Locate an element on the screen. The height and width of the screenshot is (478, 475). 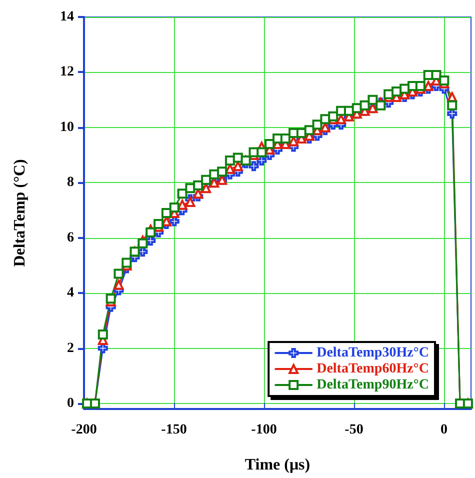
legend-label: DeltaTemp30Hz°C is located at coordinates (373, 353).